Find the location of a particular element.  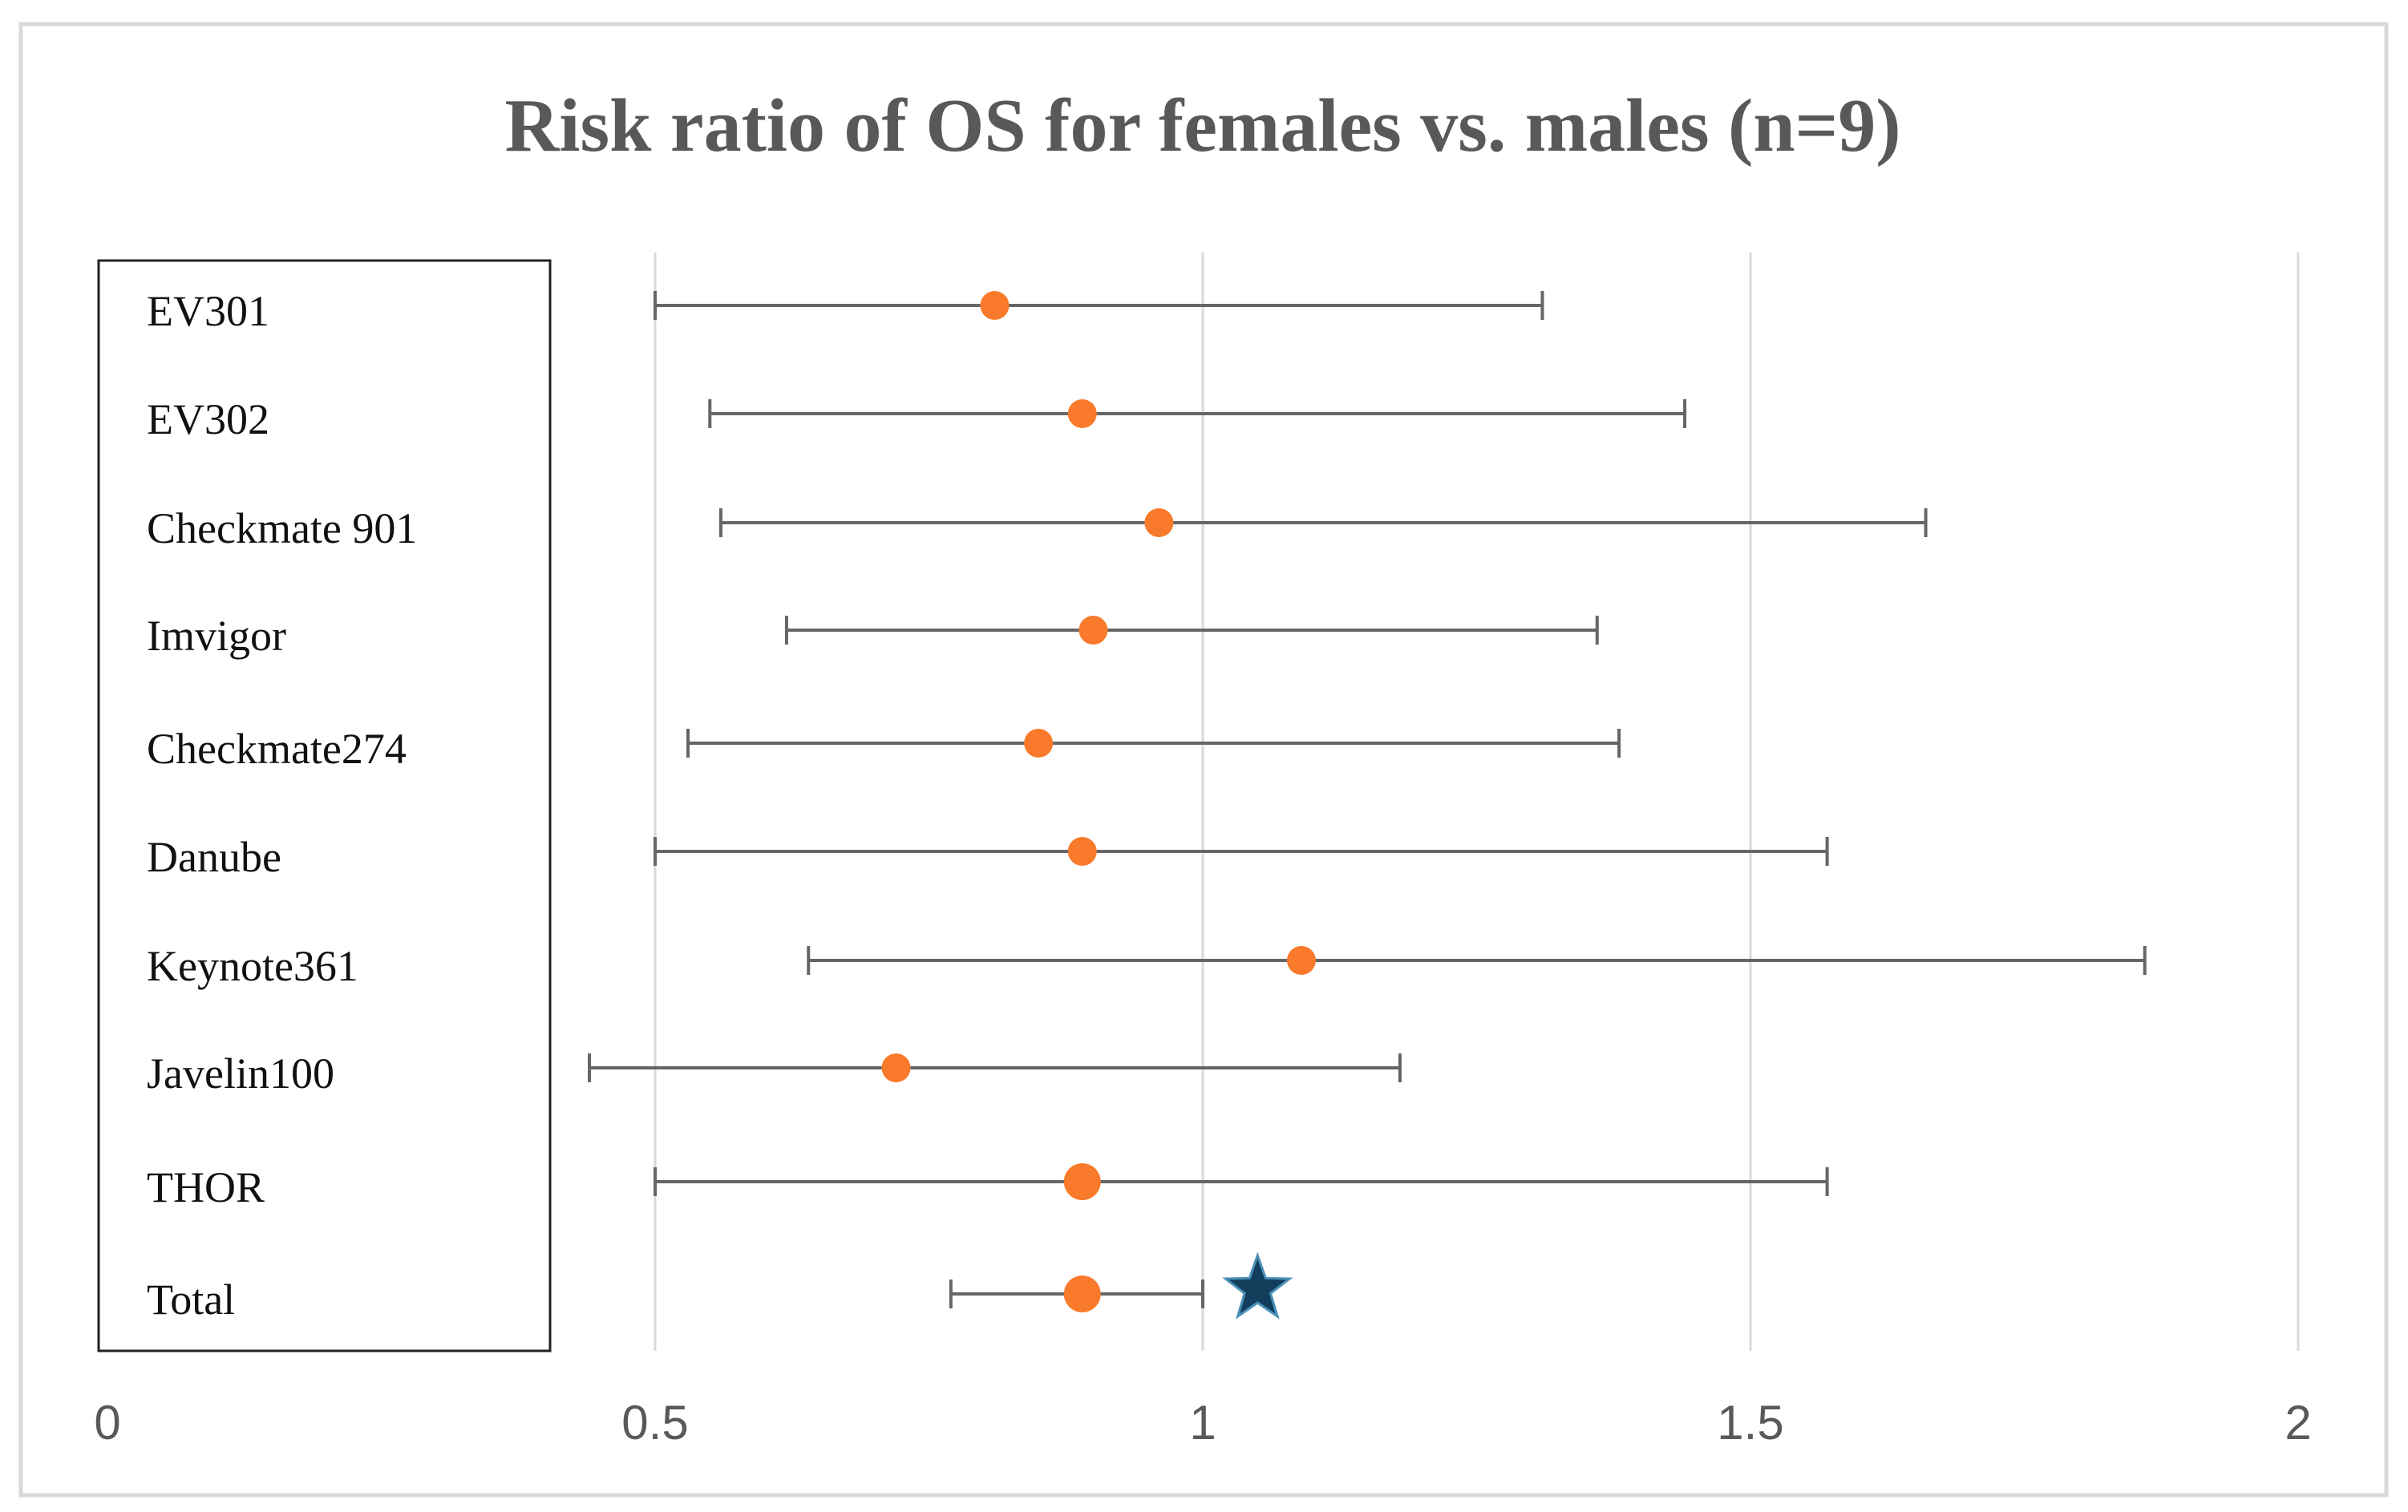

study-label: Danube is located at coordinates (214, 857).